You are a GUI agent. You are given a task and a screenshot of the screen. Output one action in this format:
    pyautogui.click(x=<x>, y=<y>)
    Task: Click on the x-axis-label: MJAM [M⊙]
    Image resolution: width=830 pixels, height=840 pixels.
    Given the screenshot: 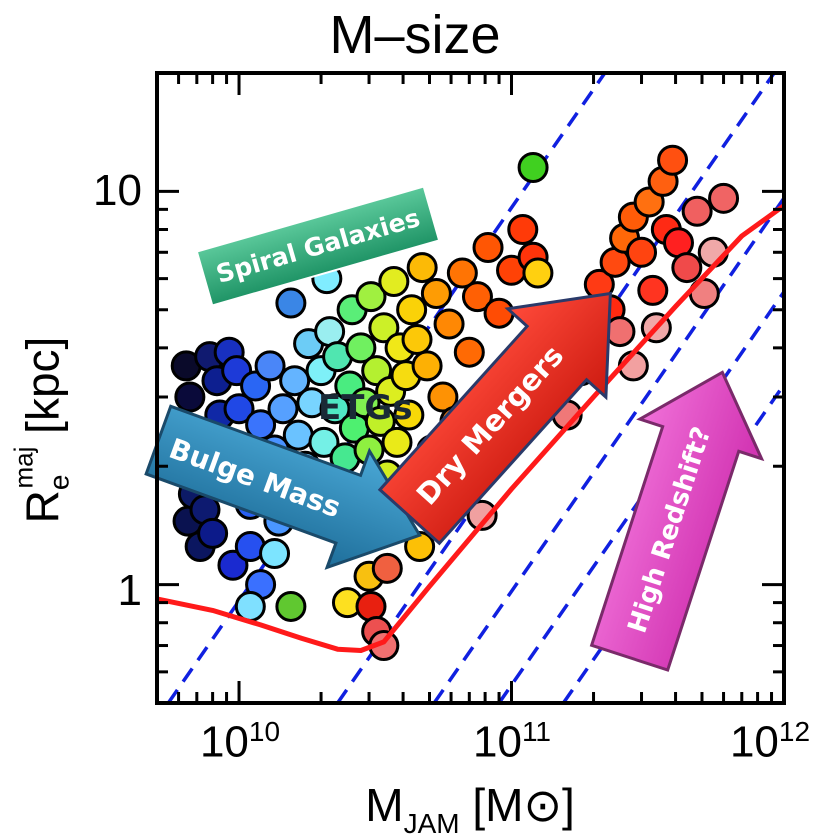 What is the action you would take?
    pyautogui.click(x=470, y=809)
    